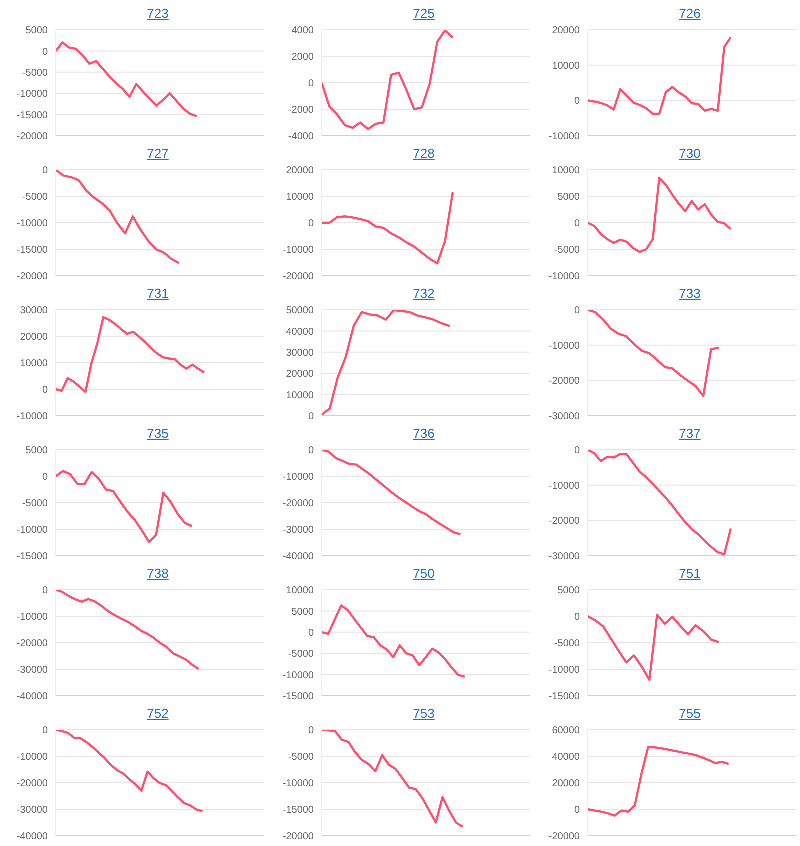  Describe the element at coordinates (424, 293) in the screenshot. I see `chart-title: 732` at that location.